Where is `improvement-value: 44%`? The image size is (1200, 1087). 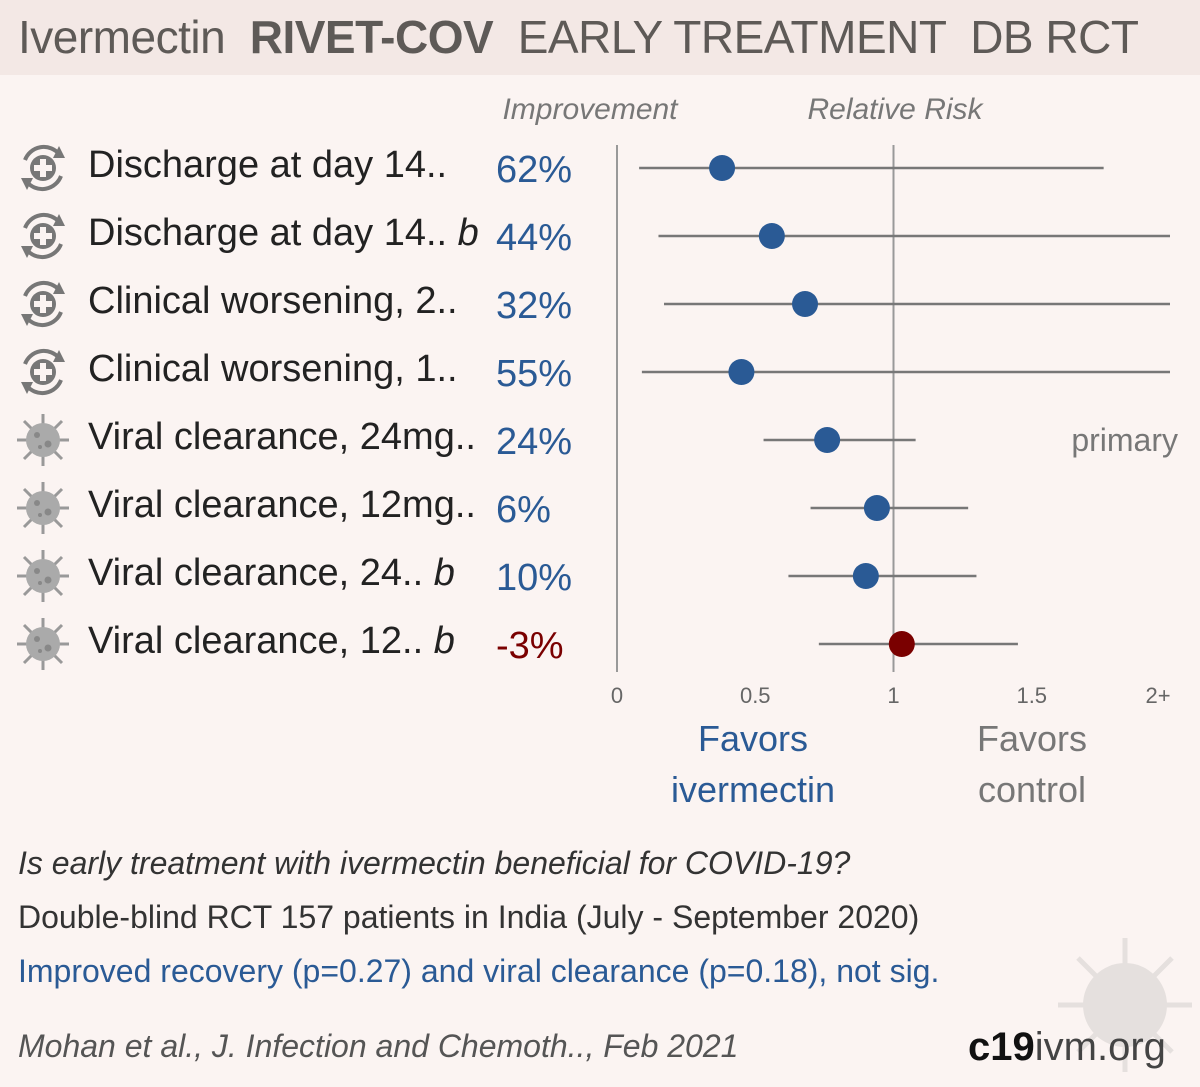 improvement-value: 44% is located at coordinates (534, 238).